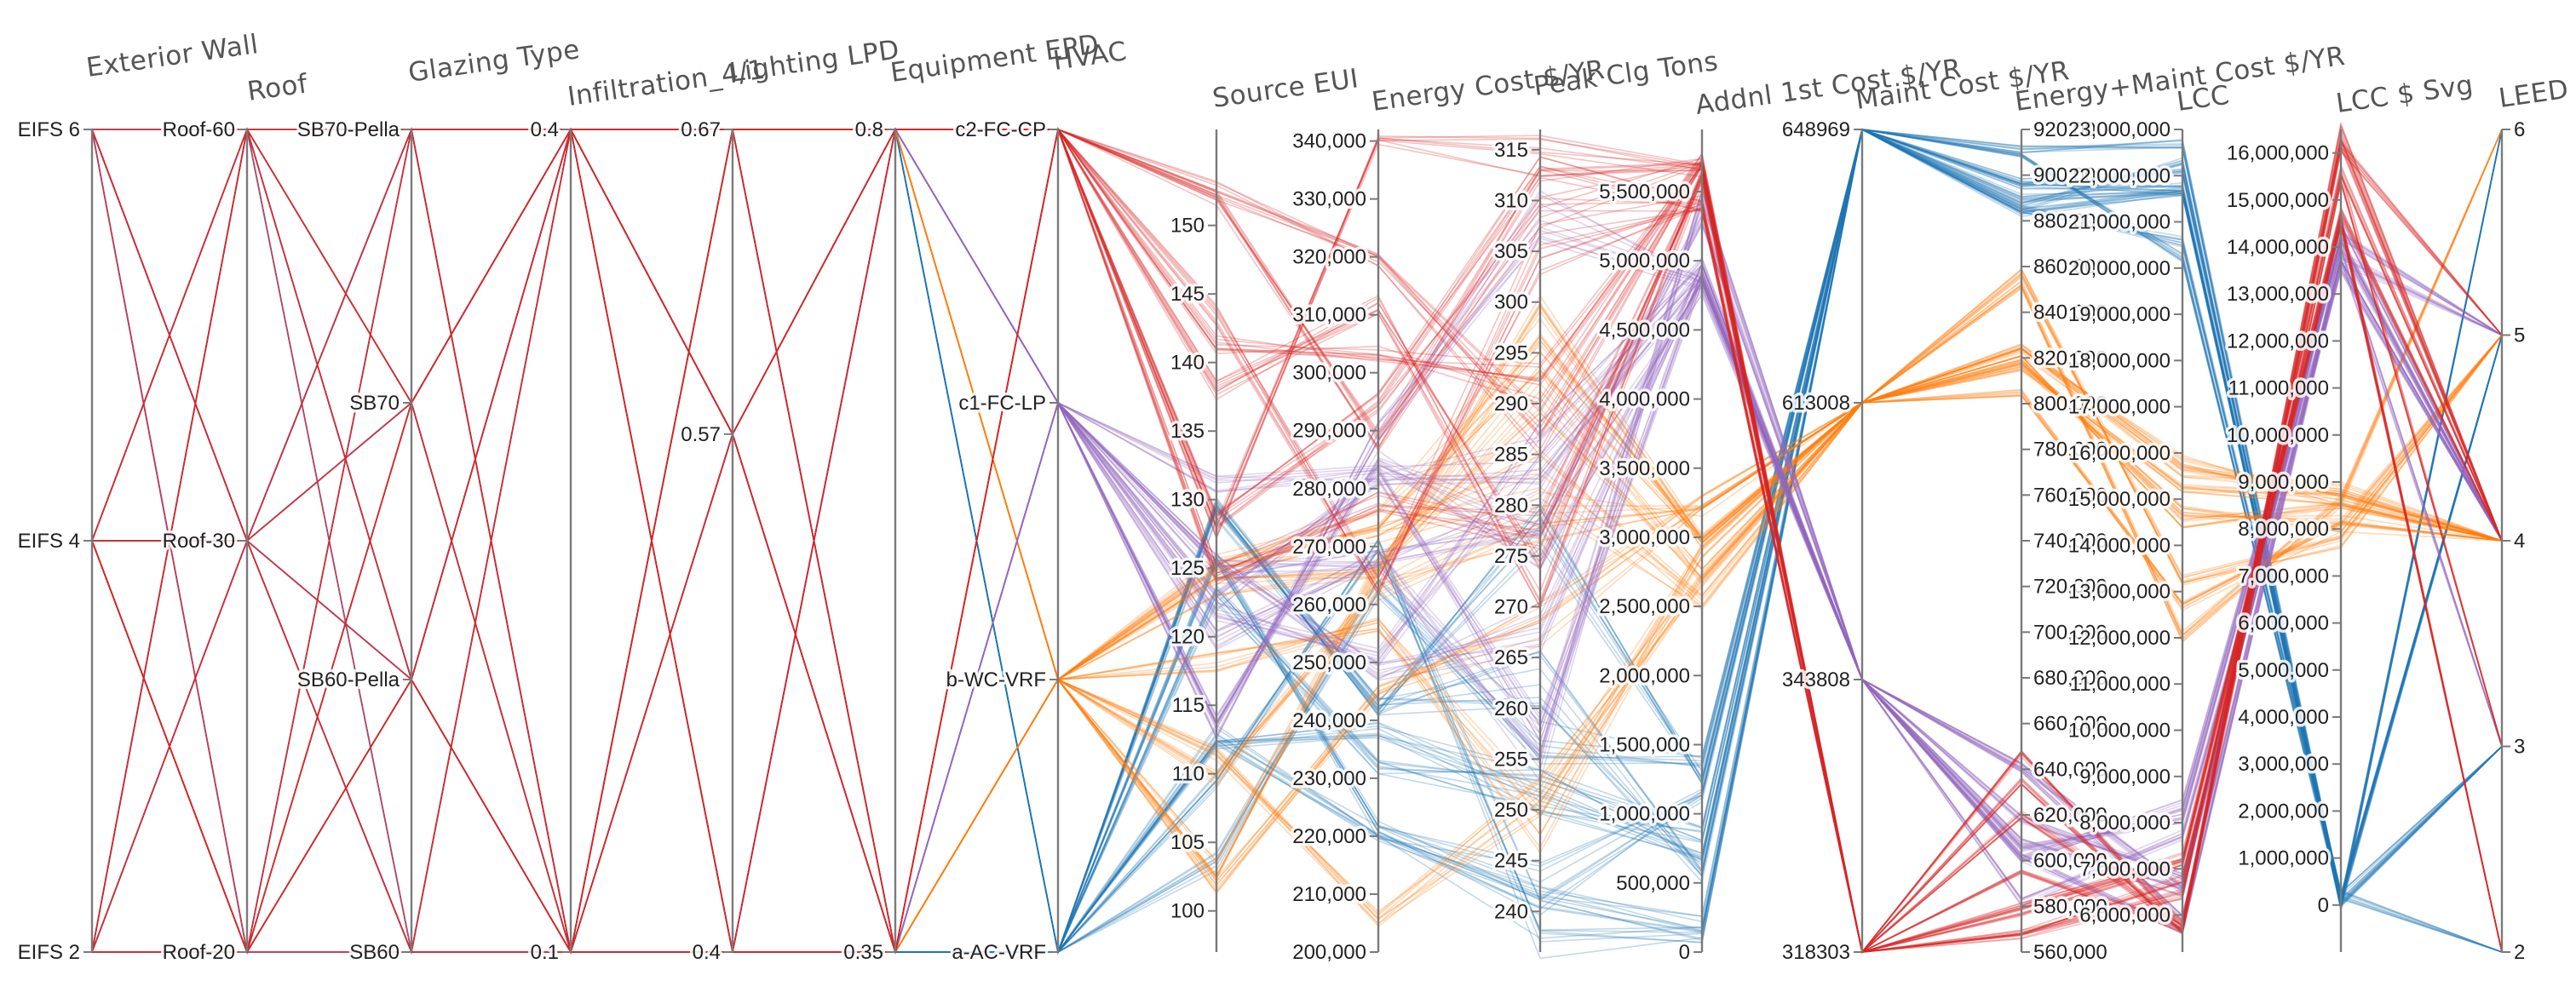 This screenshot has height=981, width=2576. Describe the element at coordinates (1816, 952) in the screenshot. I see `tick-label: 318303` at that location.